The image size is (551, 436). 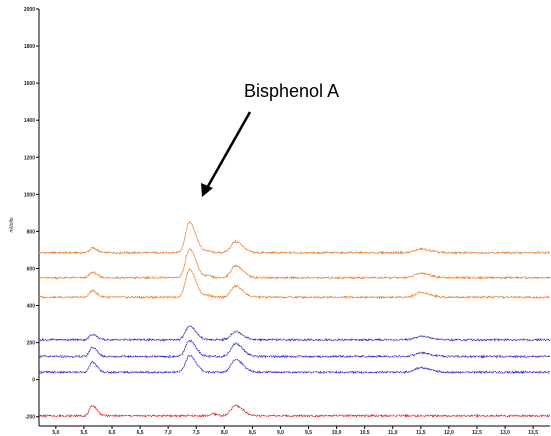 I want to click on annotation-label: Bisphenol A, so click(x=291, y=91).